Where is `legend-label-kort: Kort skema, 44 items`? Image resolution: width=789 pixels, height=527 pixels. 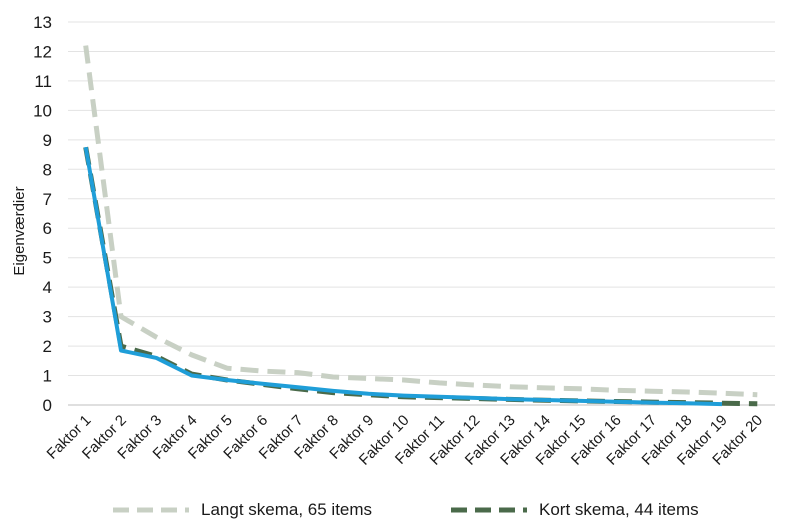 legend-label-kort: Kort skema, 44 items is located at coordinates (619, 509).